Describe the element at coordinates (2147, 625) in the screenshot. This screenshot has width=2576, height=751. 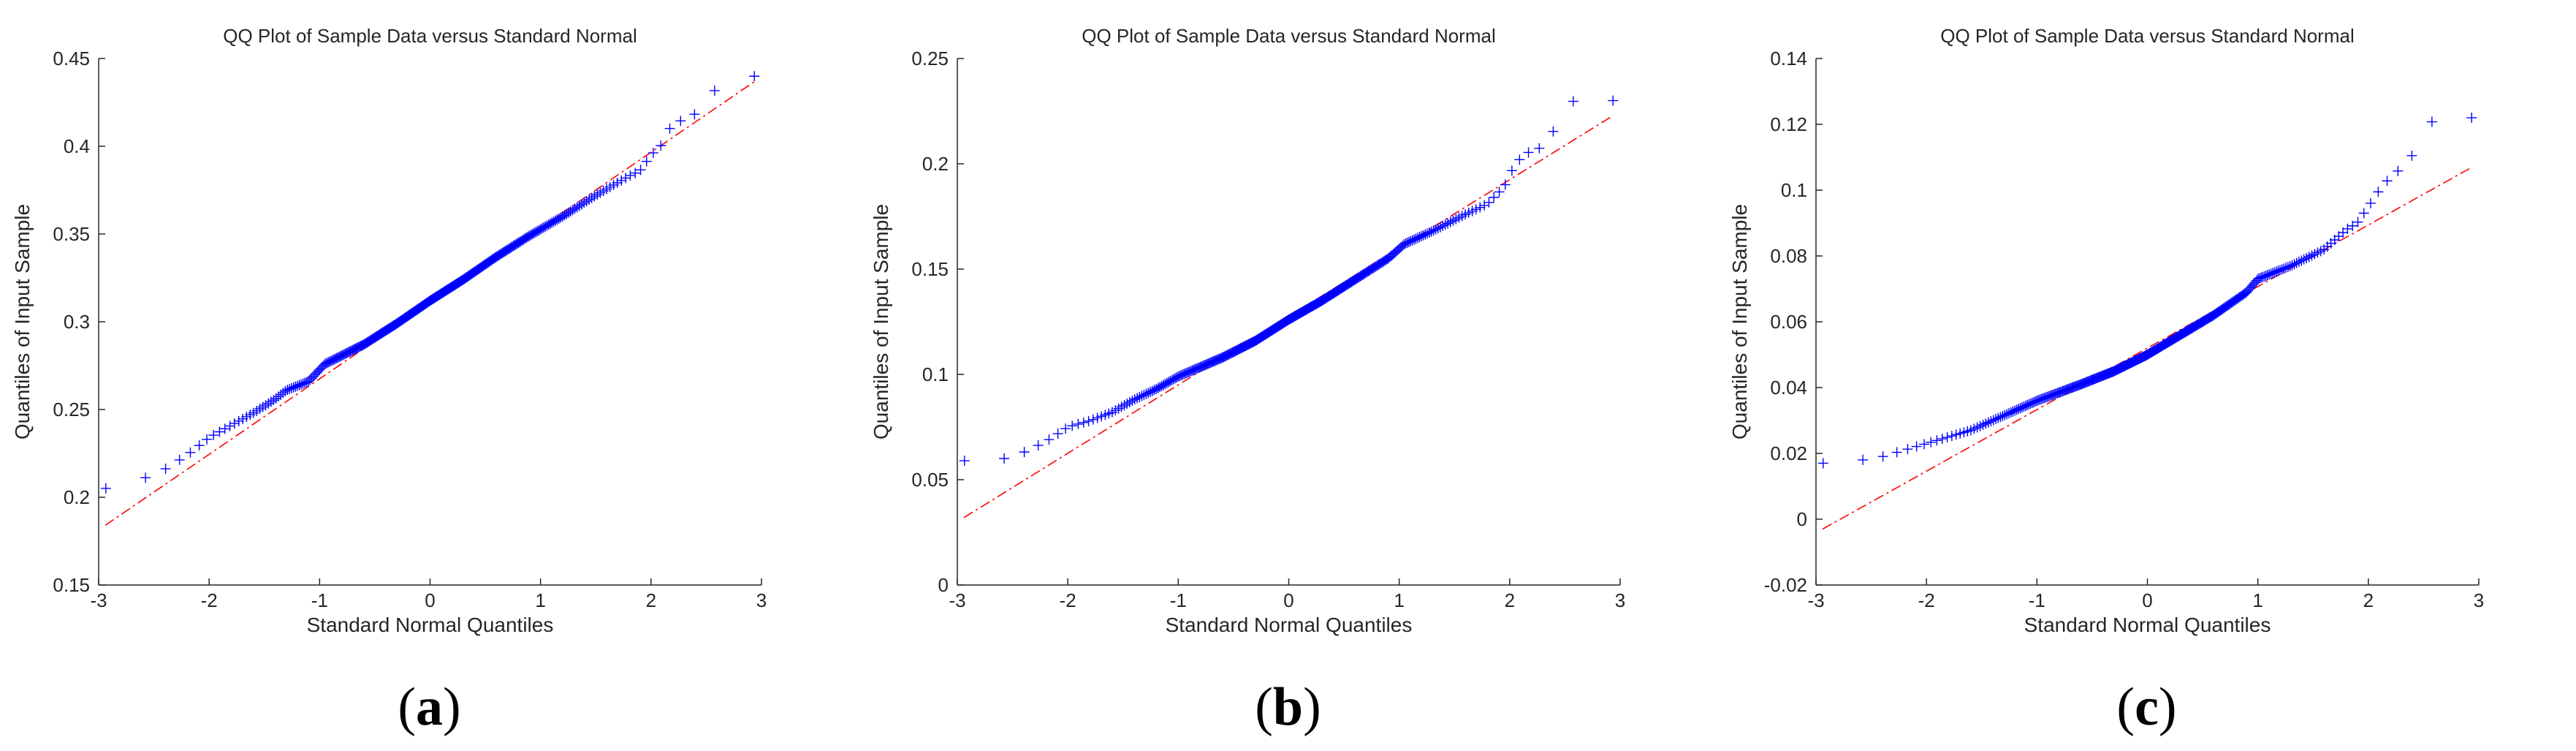
I see `x-axis-label: Standard Normal Quantiles` at that location.